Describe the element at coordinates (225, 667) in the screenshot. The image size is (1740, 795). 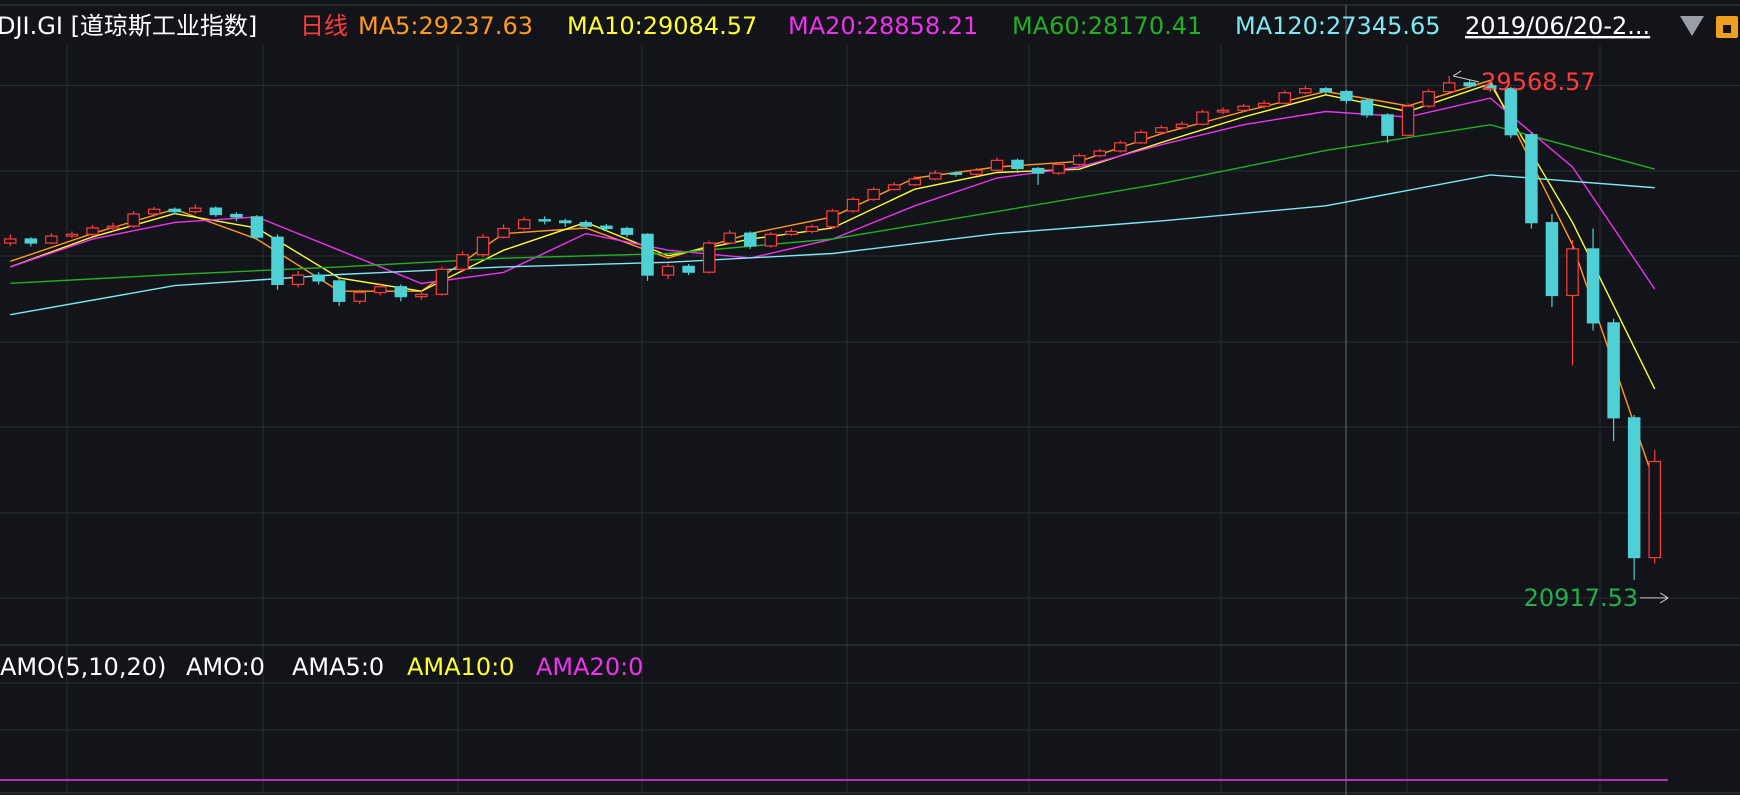
I see `indicator-label: AMO:0` at that location.